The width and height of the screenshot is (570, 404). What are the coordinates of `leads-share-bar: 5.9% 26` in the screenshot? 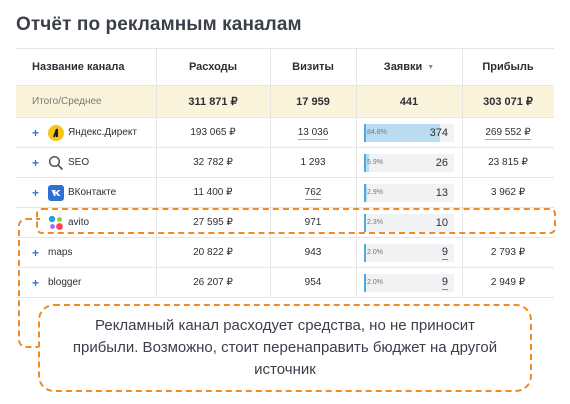 It's located at (409, 162).